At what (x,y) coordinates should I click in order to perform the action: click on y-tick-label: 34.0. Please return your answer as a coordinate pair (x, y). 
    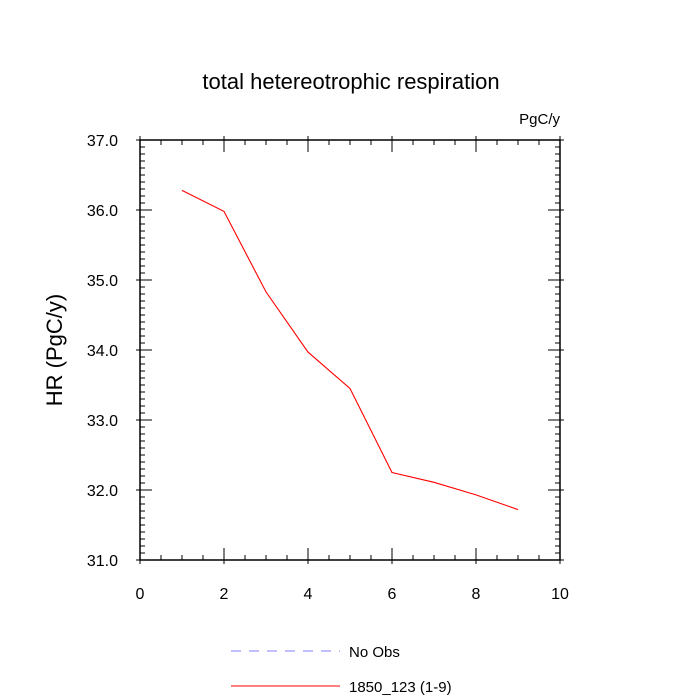
    Looking at the image, I should click on (102, 351).